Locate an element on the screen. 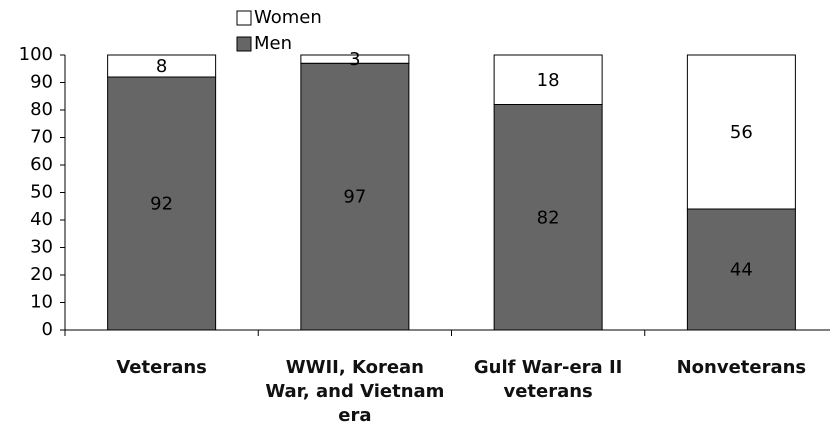 This screenshot has width=830, height=440. data-label: 82 is located at coordinates (548, 217).